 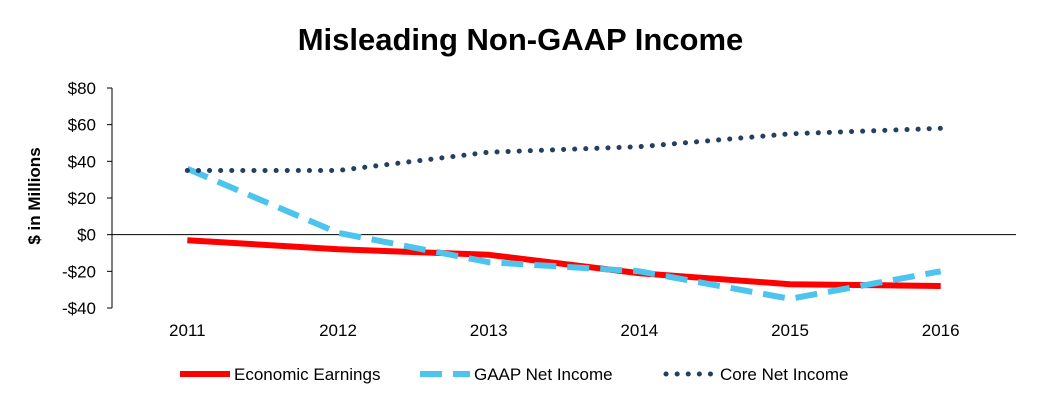 I want to click on y-tick-label: $0, so click(x=86, y=235).